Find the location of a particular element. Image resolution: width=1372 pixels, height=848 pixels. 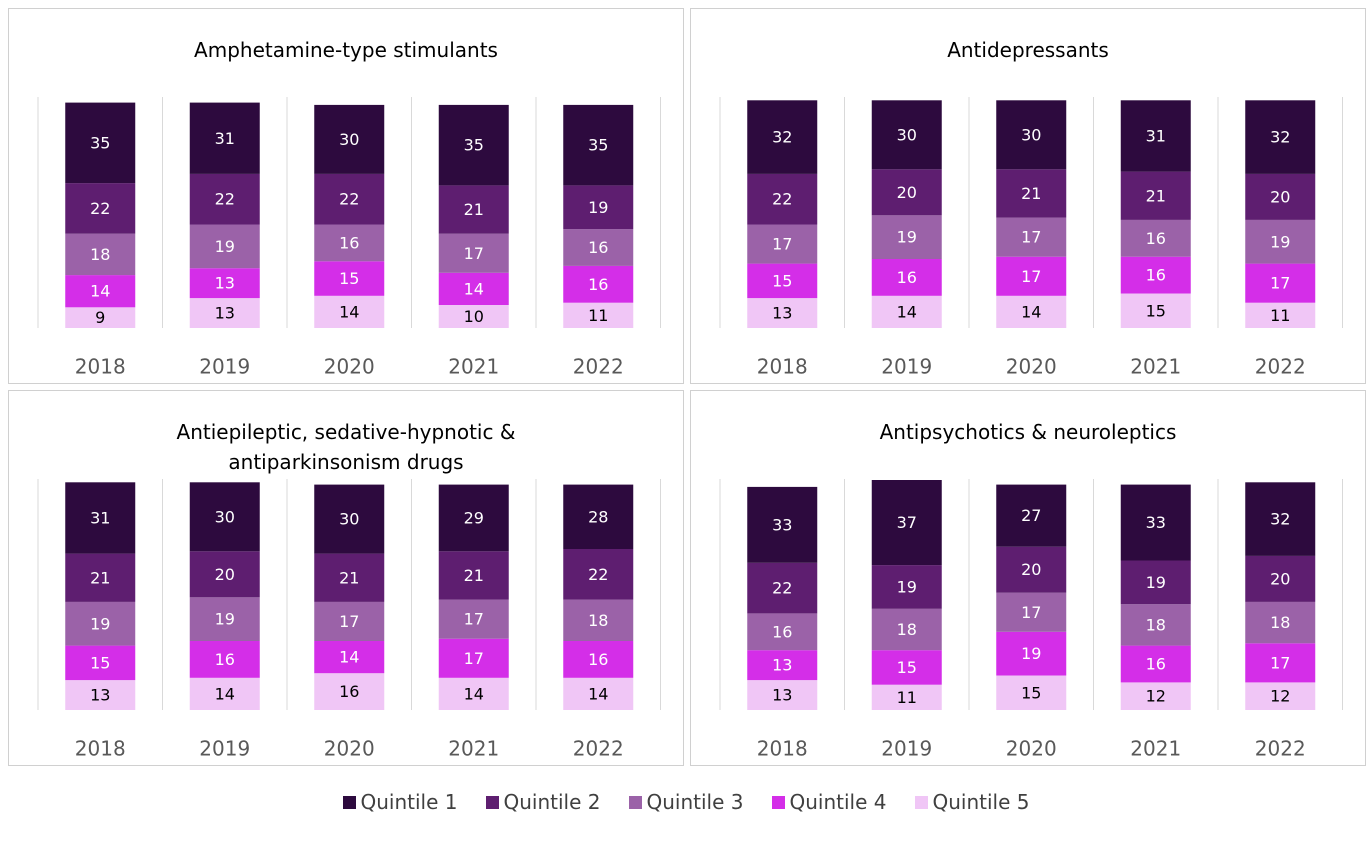

data-label: 32 is located at coordinates (1280, 137).